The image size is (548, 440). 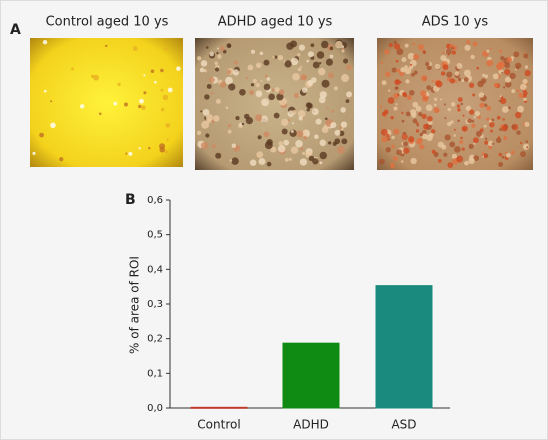 What do you see at coordinates (107, 22) in the screenshot?
I see `image-caption: Control aged 10 ys` at bounding box center [107, 22].